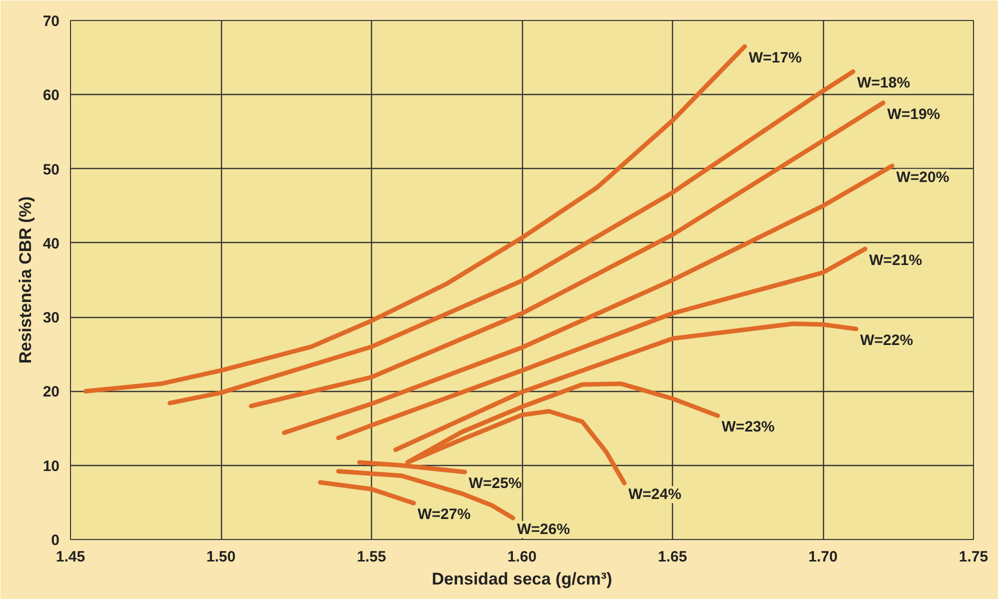 The height and width of the screenshot is (599, 998). Describe the element at coordinates (673, 557) in the screenshot. I see `x-tick-label: 1.65` at that location.